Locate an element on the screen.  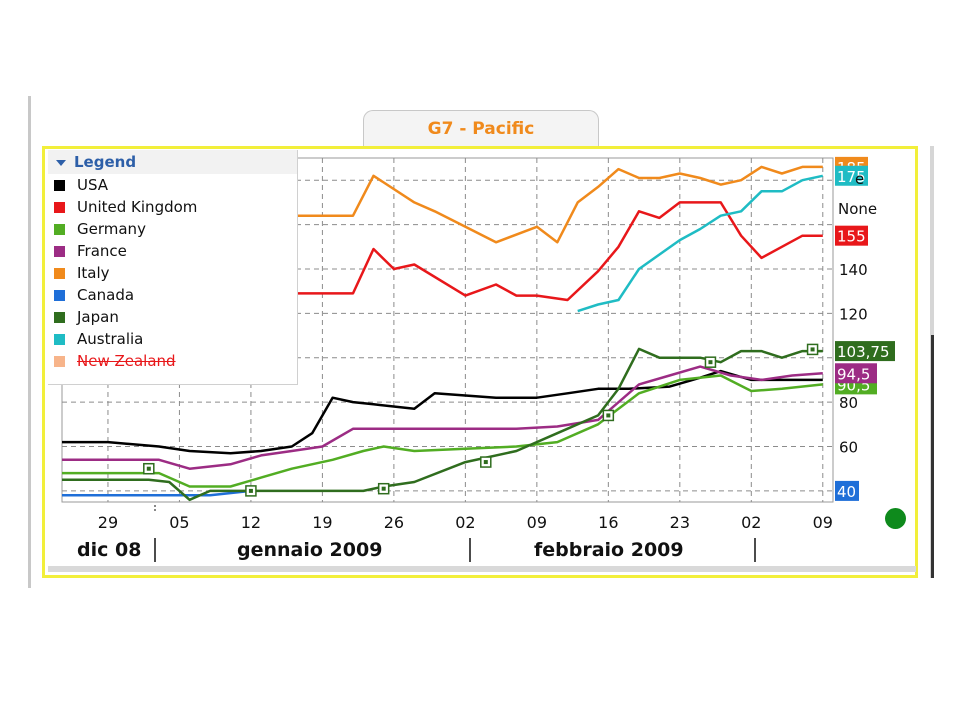
legend-item-label: USA is located at coordinates (93, 185).